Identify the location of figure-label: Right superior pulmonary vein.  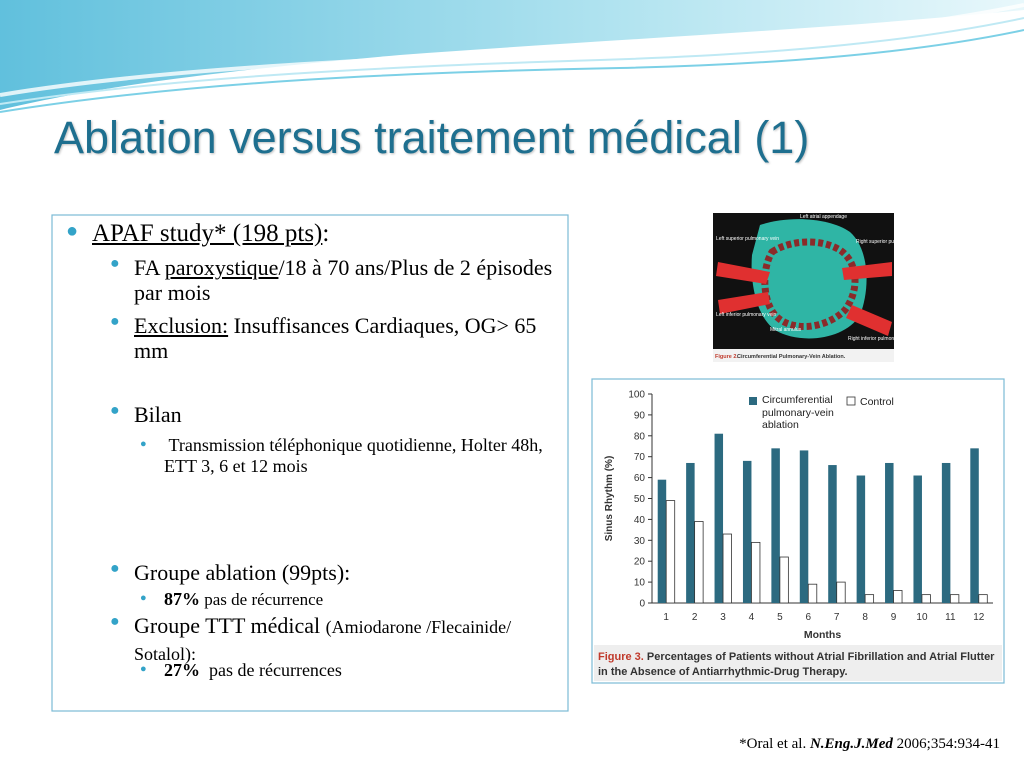
(889, 242).